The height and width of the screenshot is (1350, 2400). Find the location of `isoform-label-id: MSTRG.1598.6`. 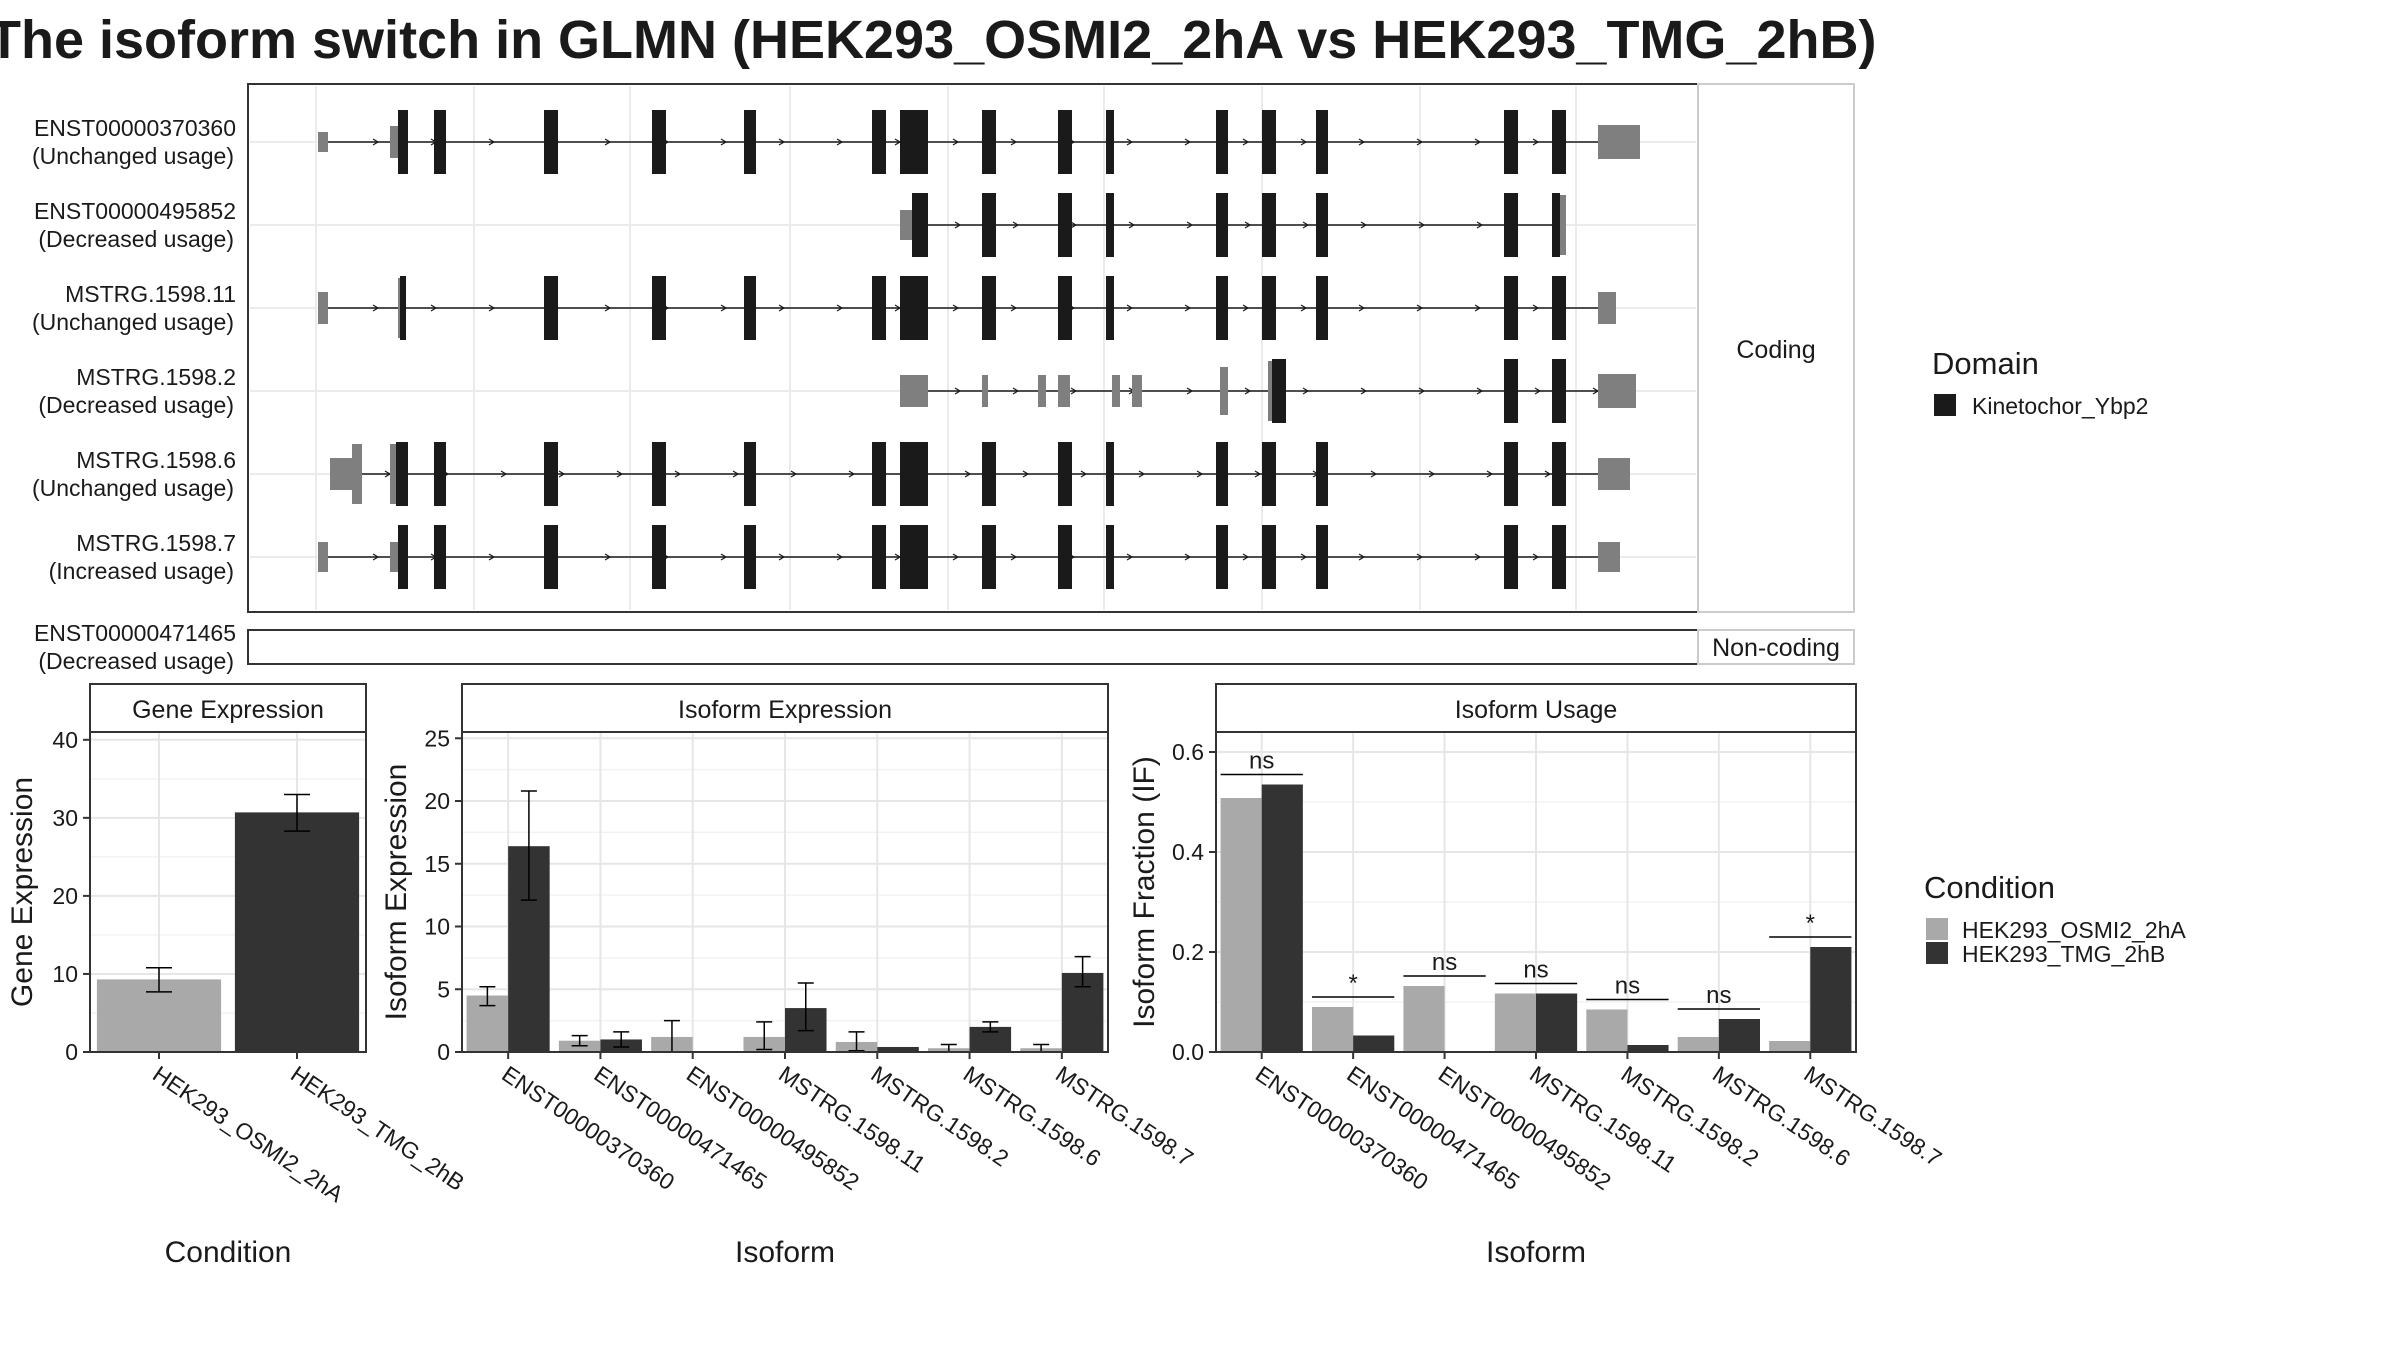

isoform-label-id: MSTRG.1598.6 is located at coordinates (156, 460).